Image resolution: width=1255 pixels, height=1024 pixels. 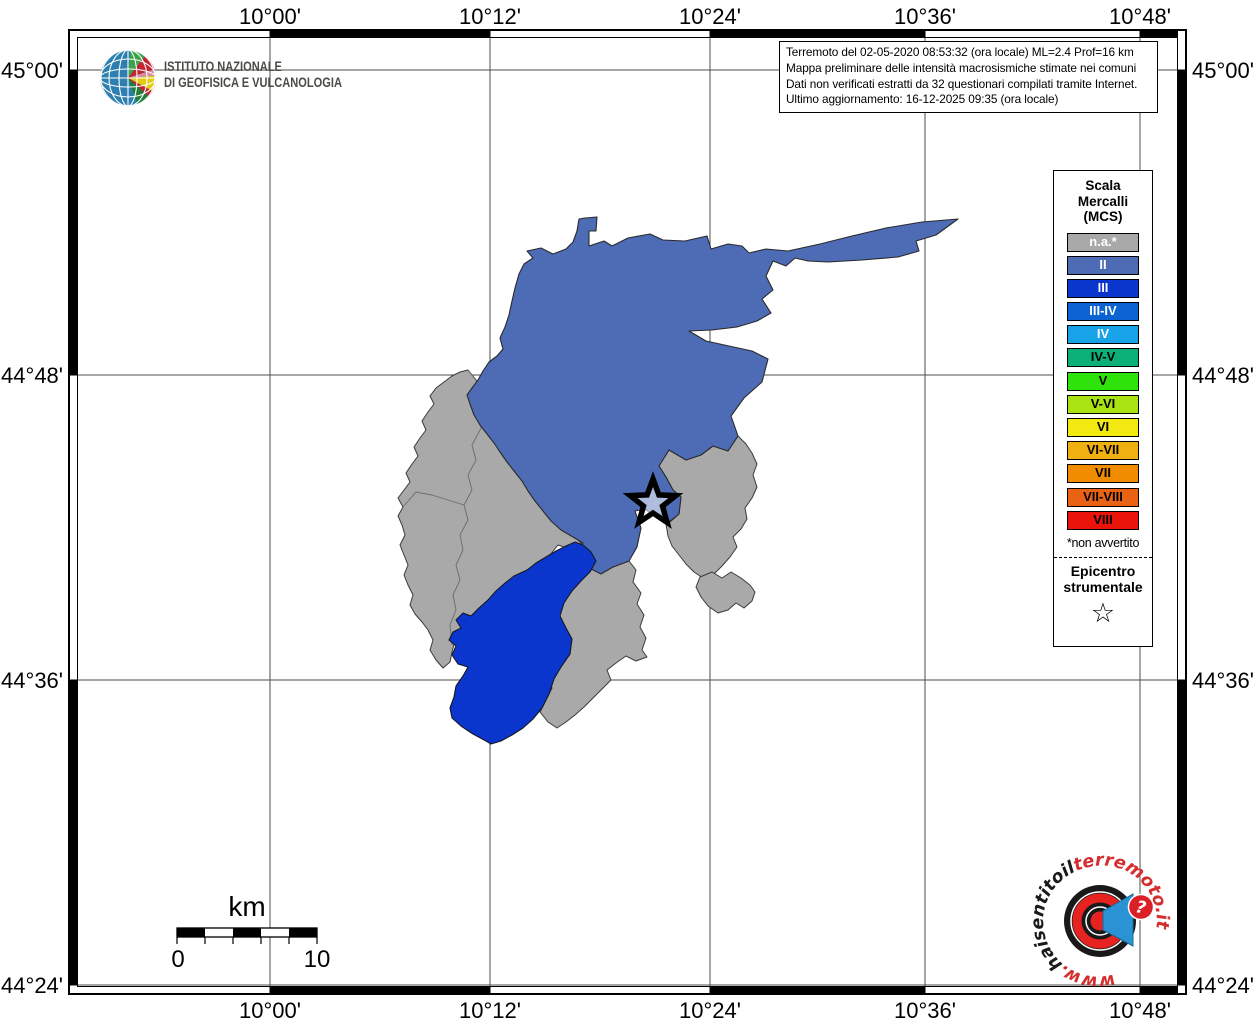 I want to click on axis-label-lon-top-1: 10°12', so click(x=490, y=16).